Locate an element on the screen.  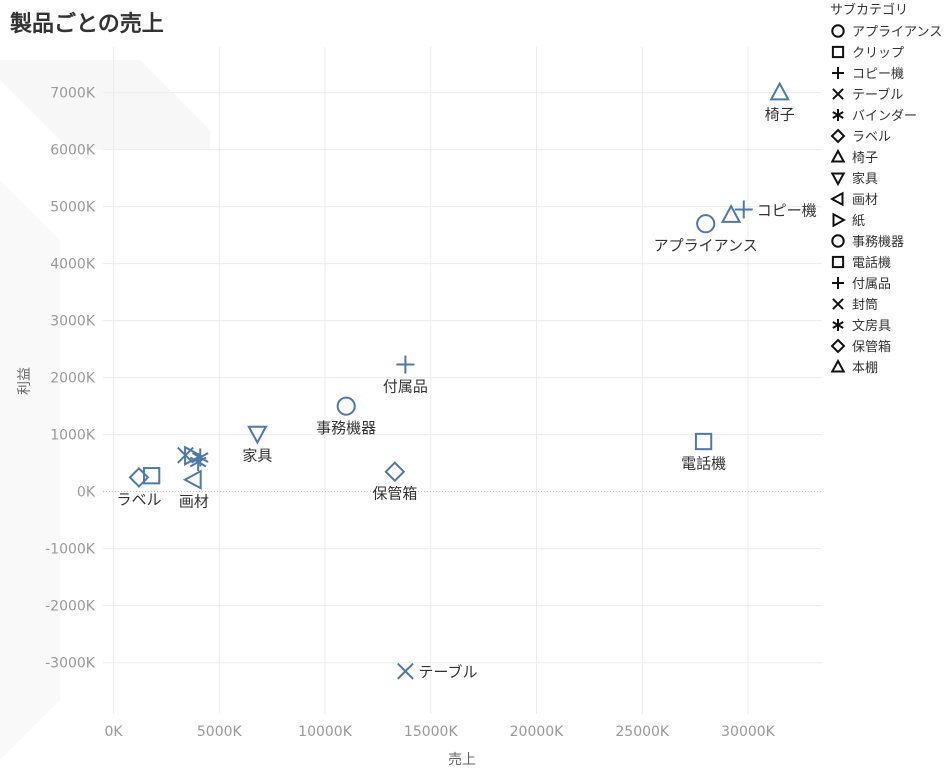
data-label: アプライアンス is located at coordinates (706, 246).